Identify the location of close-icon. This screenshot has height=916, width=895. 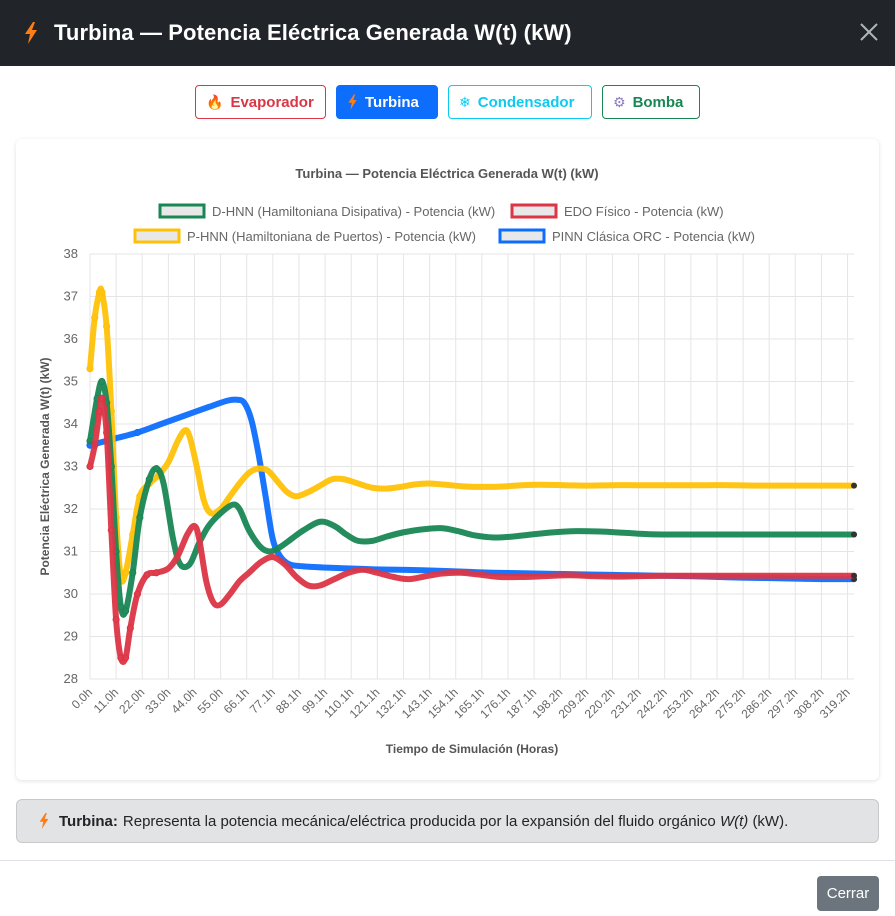
(869, 32).